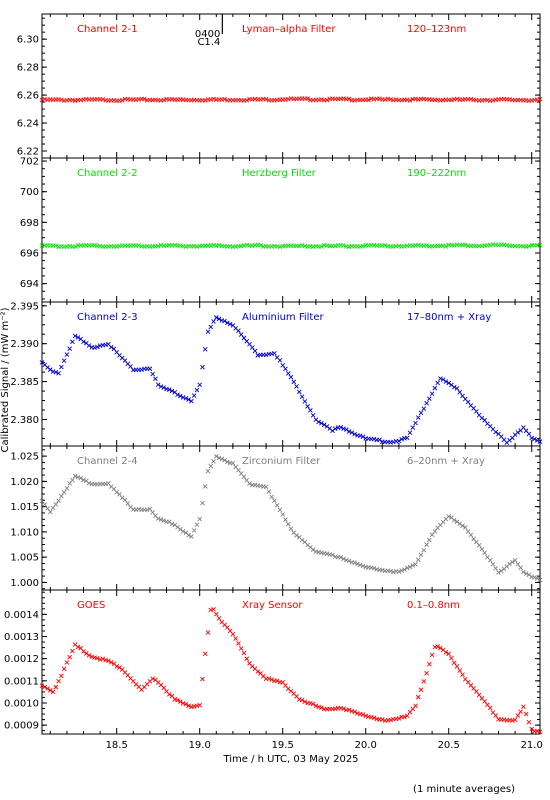 The height and width of the screenshot is (800, 550). I want to click on footer-note: (1 minute averages), so click(464, 789).